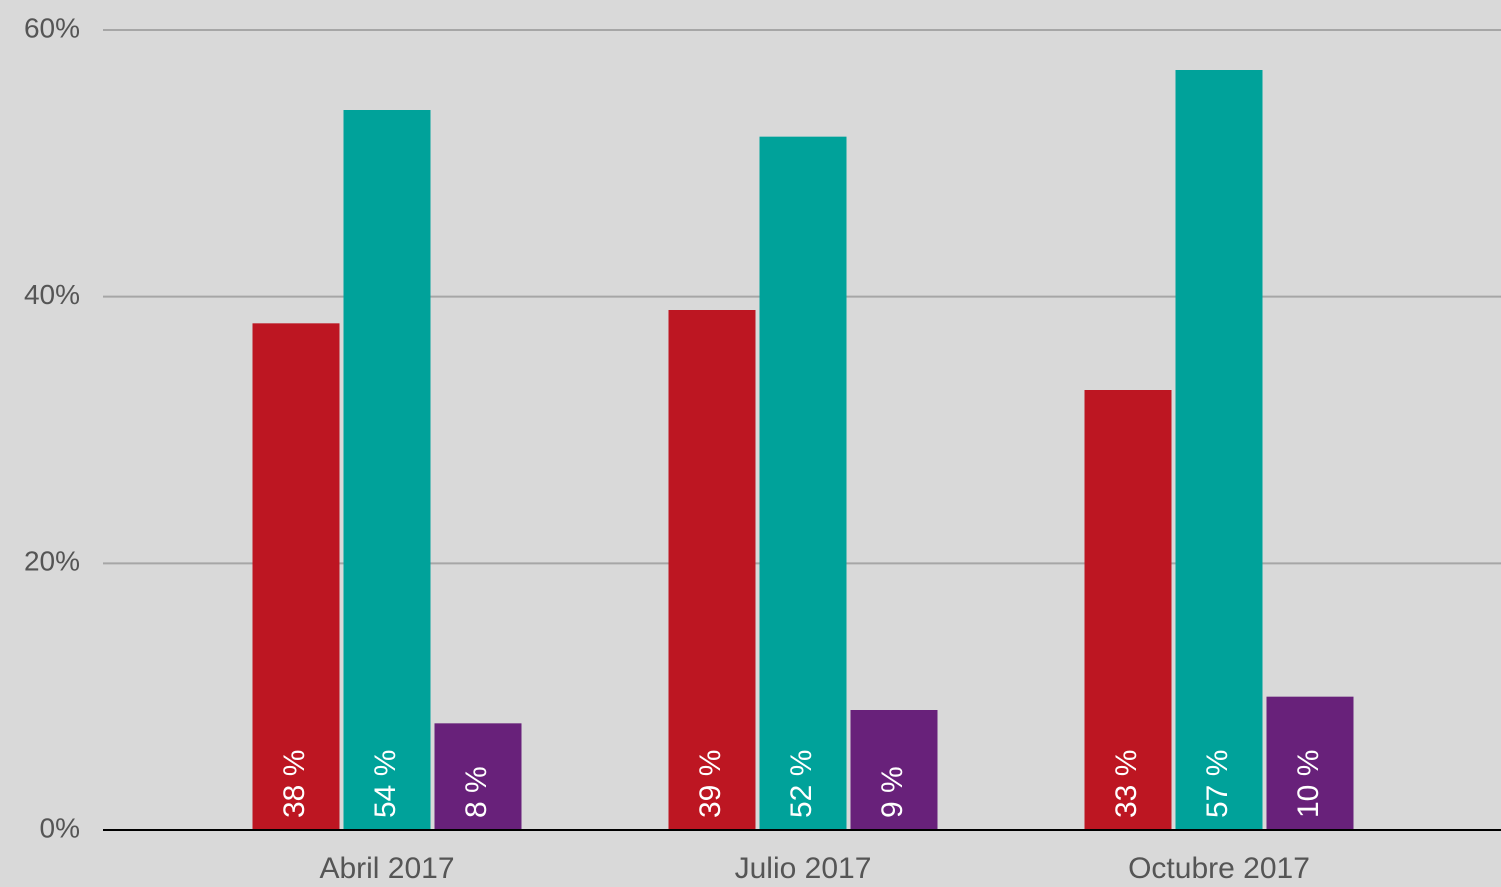 Image resolution: width=1501 pixels, height=887 pixels. Describe the element at coordinates (1219, 868) in the screenshot. I see `x-tick-label: Octubre 2017` at that location.